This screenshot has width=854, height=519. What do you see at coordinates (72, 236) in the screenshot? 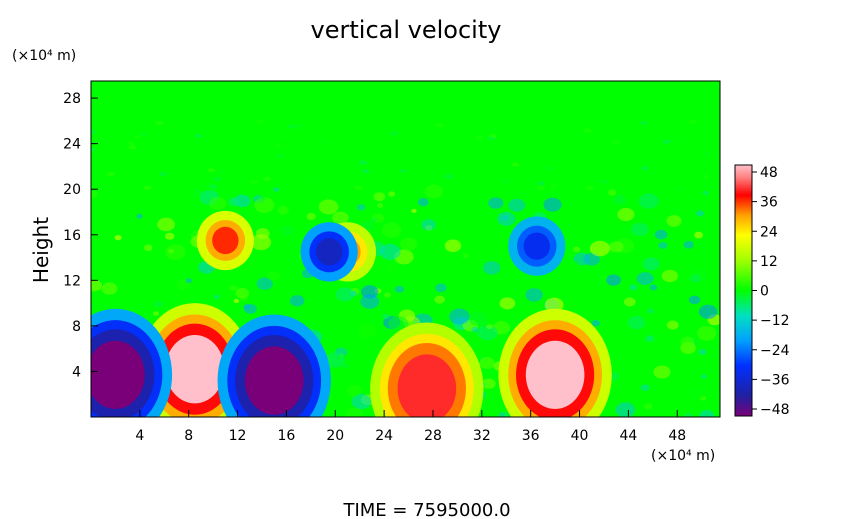
I see `y-tick-label: 16` at bounding box center [72, 236].